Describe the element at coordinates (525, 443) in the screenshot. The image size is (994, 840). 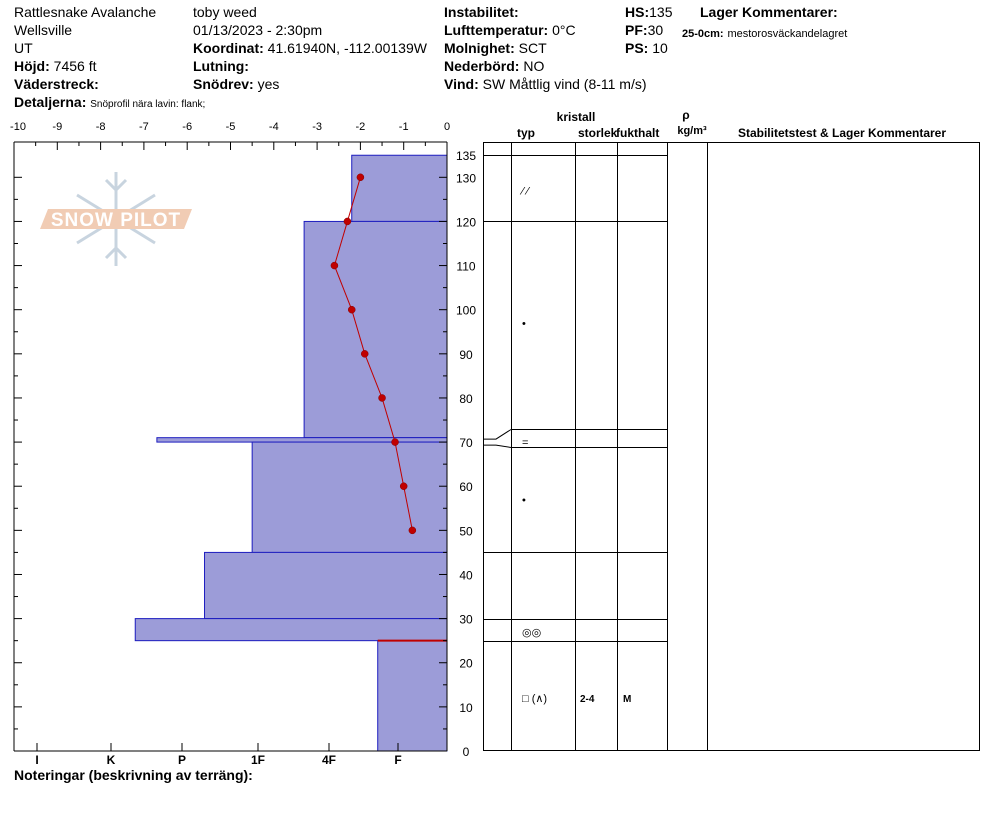
I see `crystal-type-symbol: =` at that location.